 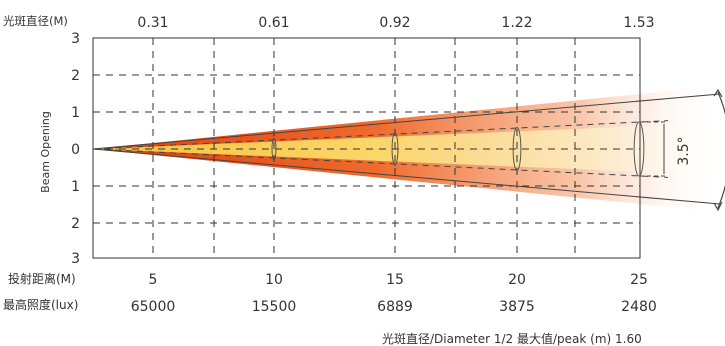 What do you see at coordinates (40, 304) in the screenshot?
I see `illuminance-row-label: 最高照度(lux)` at bounding box center [40, 304].